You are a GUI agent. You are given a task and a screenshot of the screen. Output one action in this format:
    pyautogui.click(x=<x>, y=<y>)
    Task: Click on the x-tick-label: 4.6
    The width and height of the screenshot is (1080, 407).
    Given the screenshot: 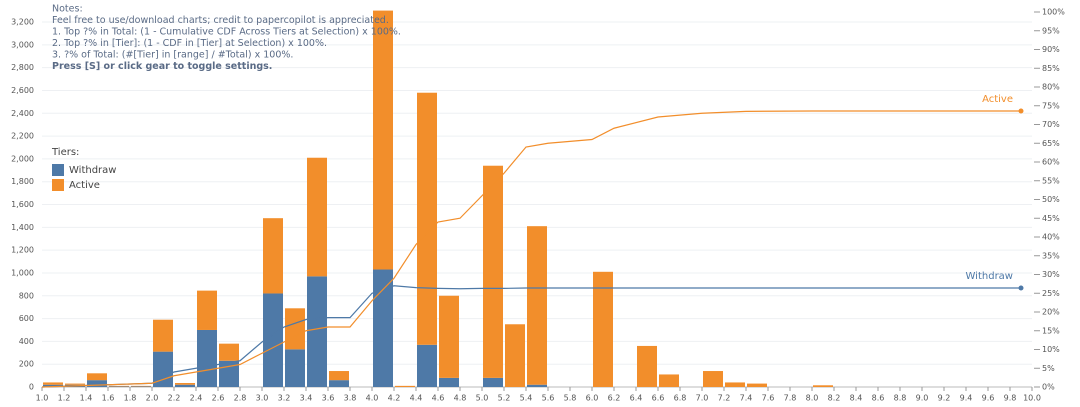 What is the action you would take?
    pyautogui.click(x=438, y=398)
    